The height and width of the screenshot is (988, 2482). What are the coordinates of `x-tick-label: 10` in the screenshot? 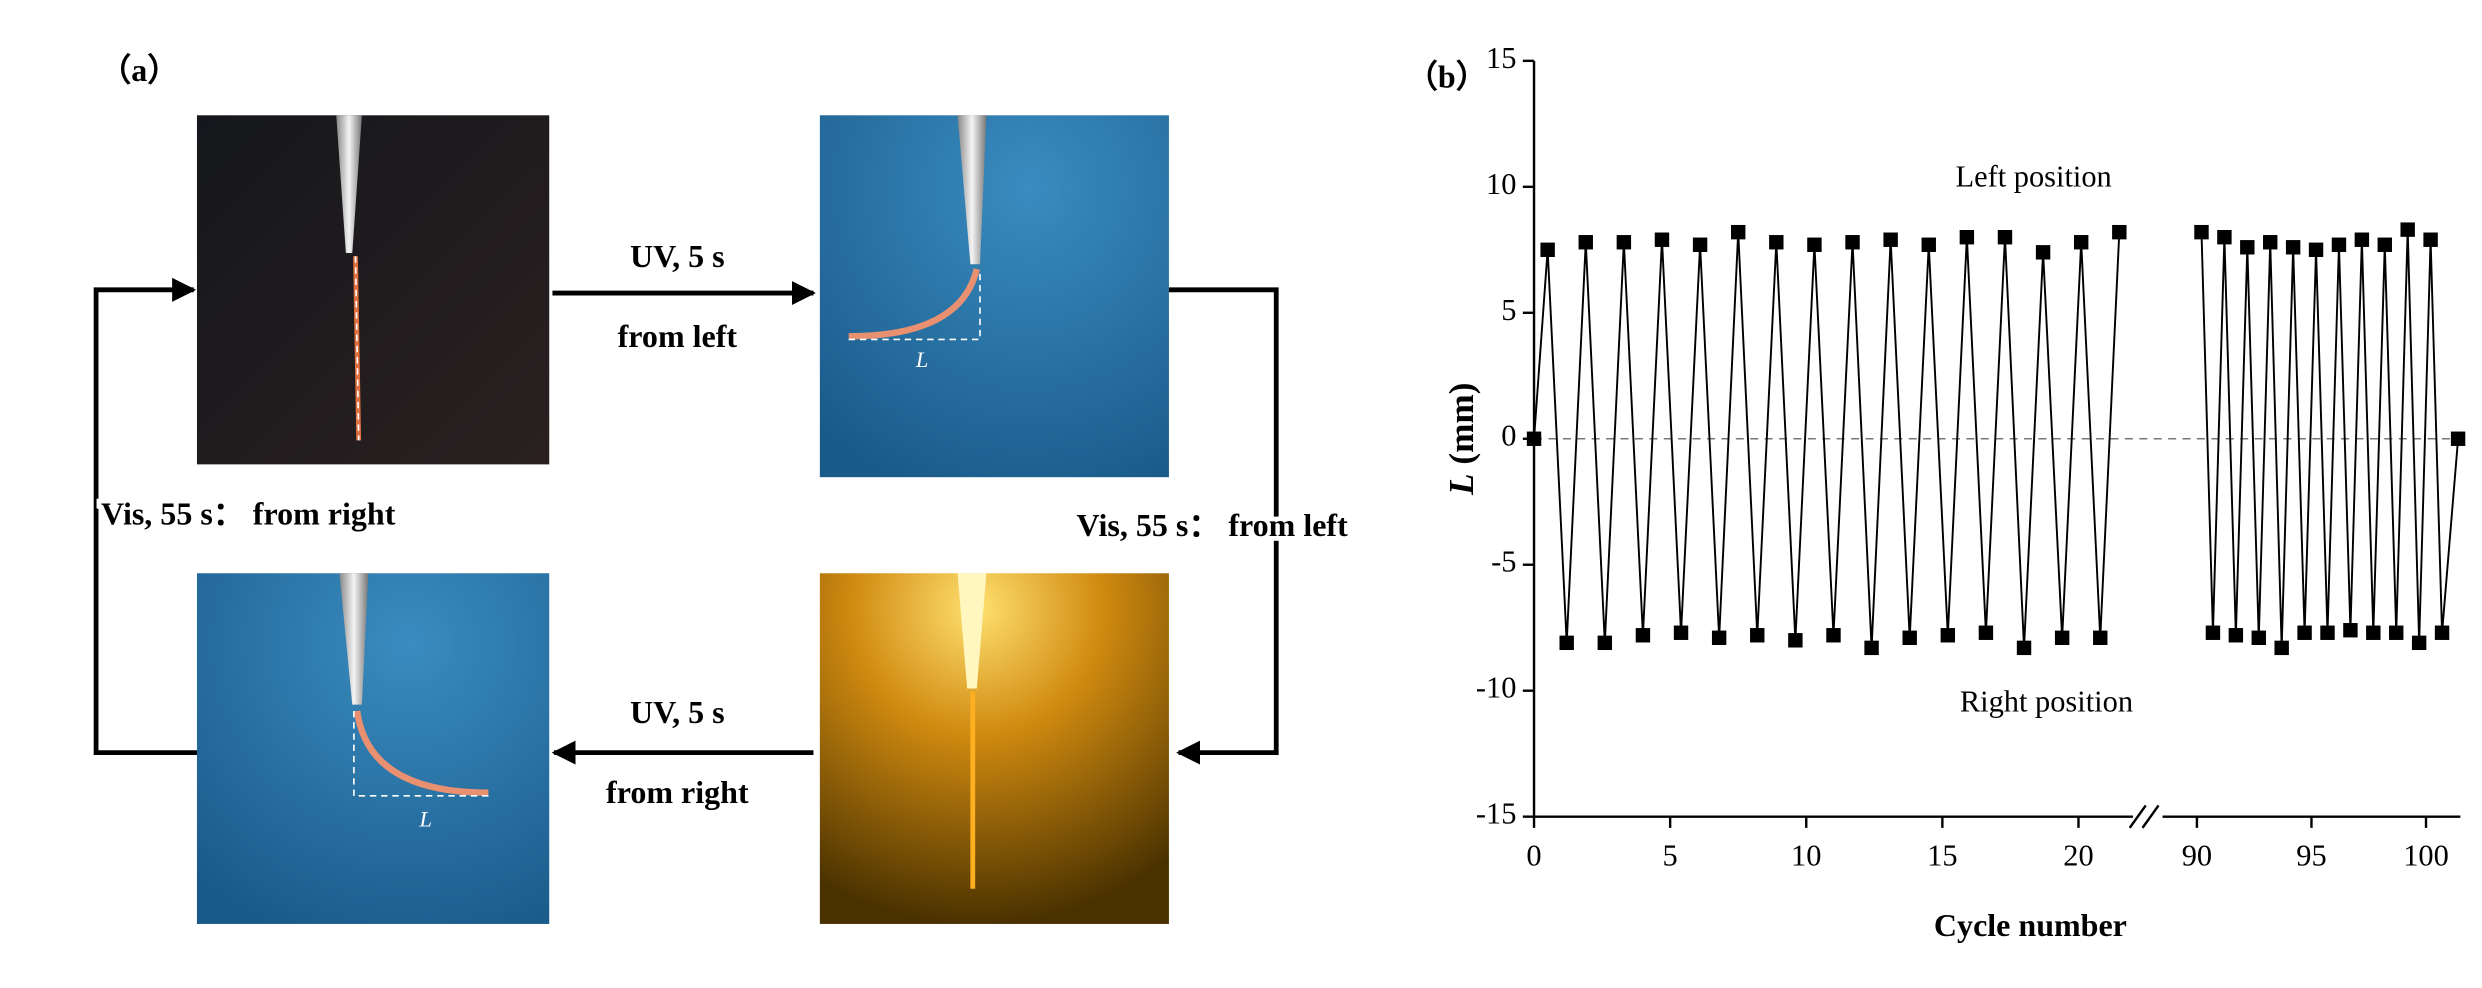 It's located at (1806, 855).